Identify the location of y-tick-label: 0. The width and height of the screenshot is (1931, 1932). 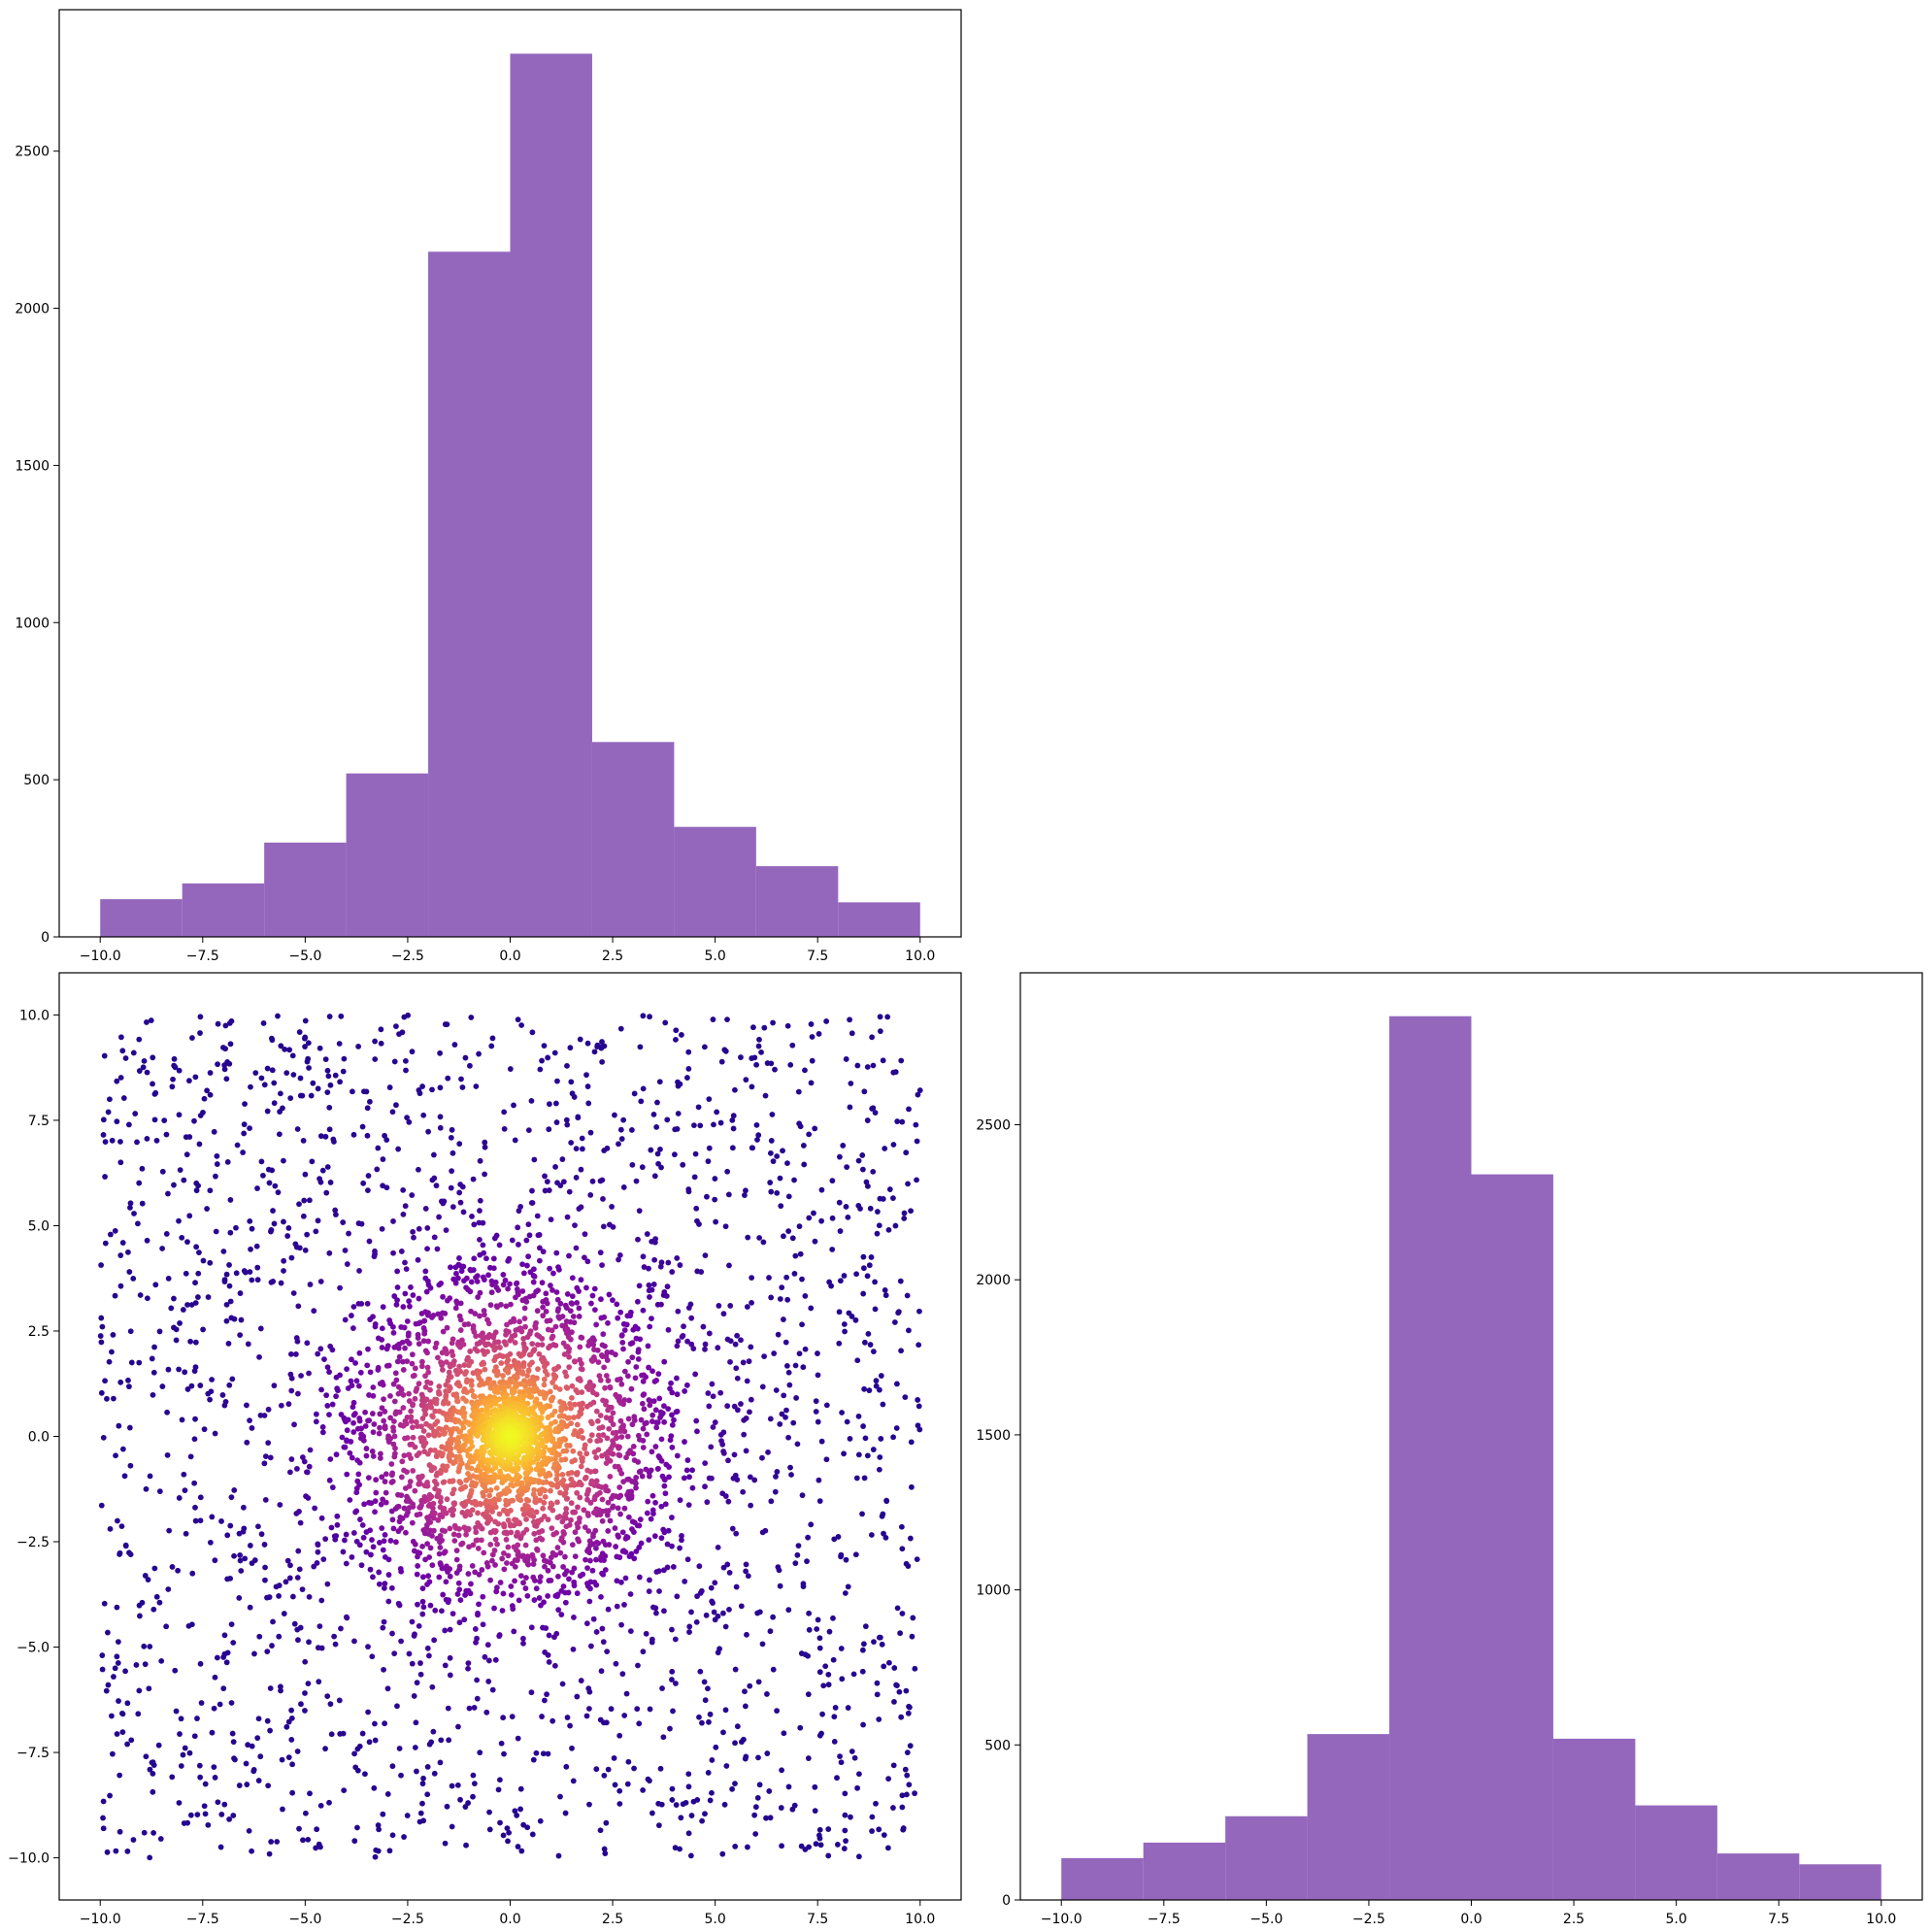
(45, 938).